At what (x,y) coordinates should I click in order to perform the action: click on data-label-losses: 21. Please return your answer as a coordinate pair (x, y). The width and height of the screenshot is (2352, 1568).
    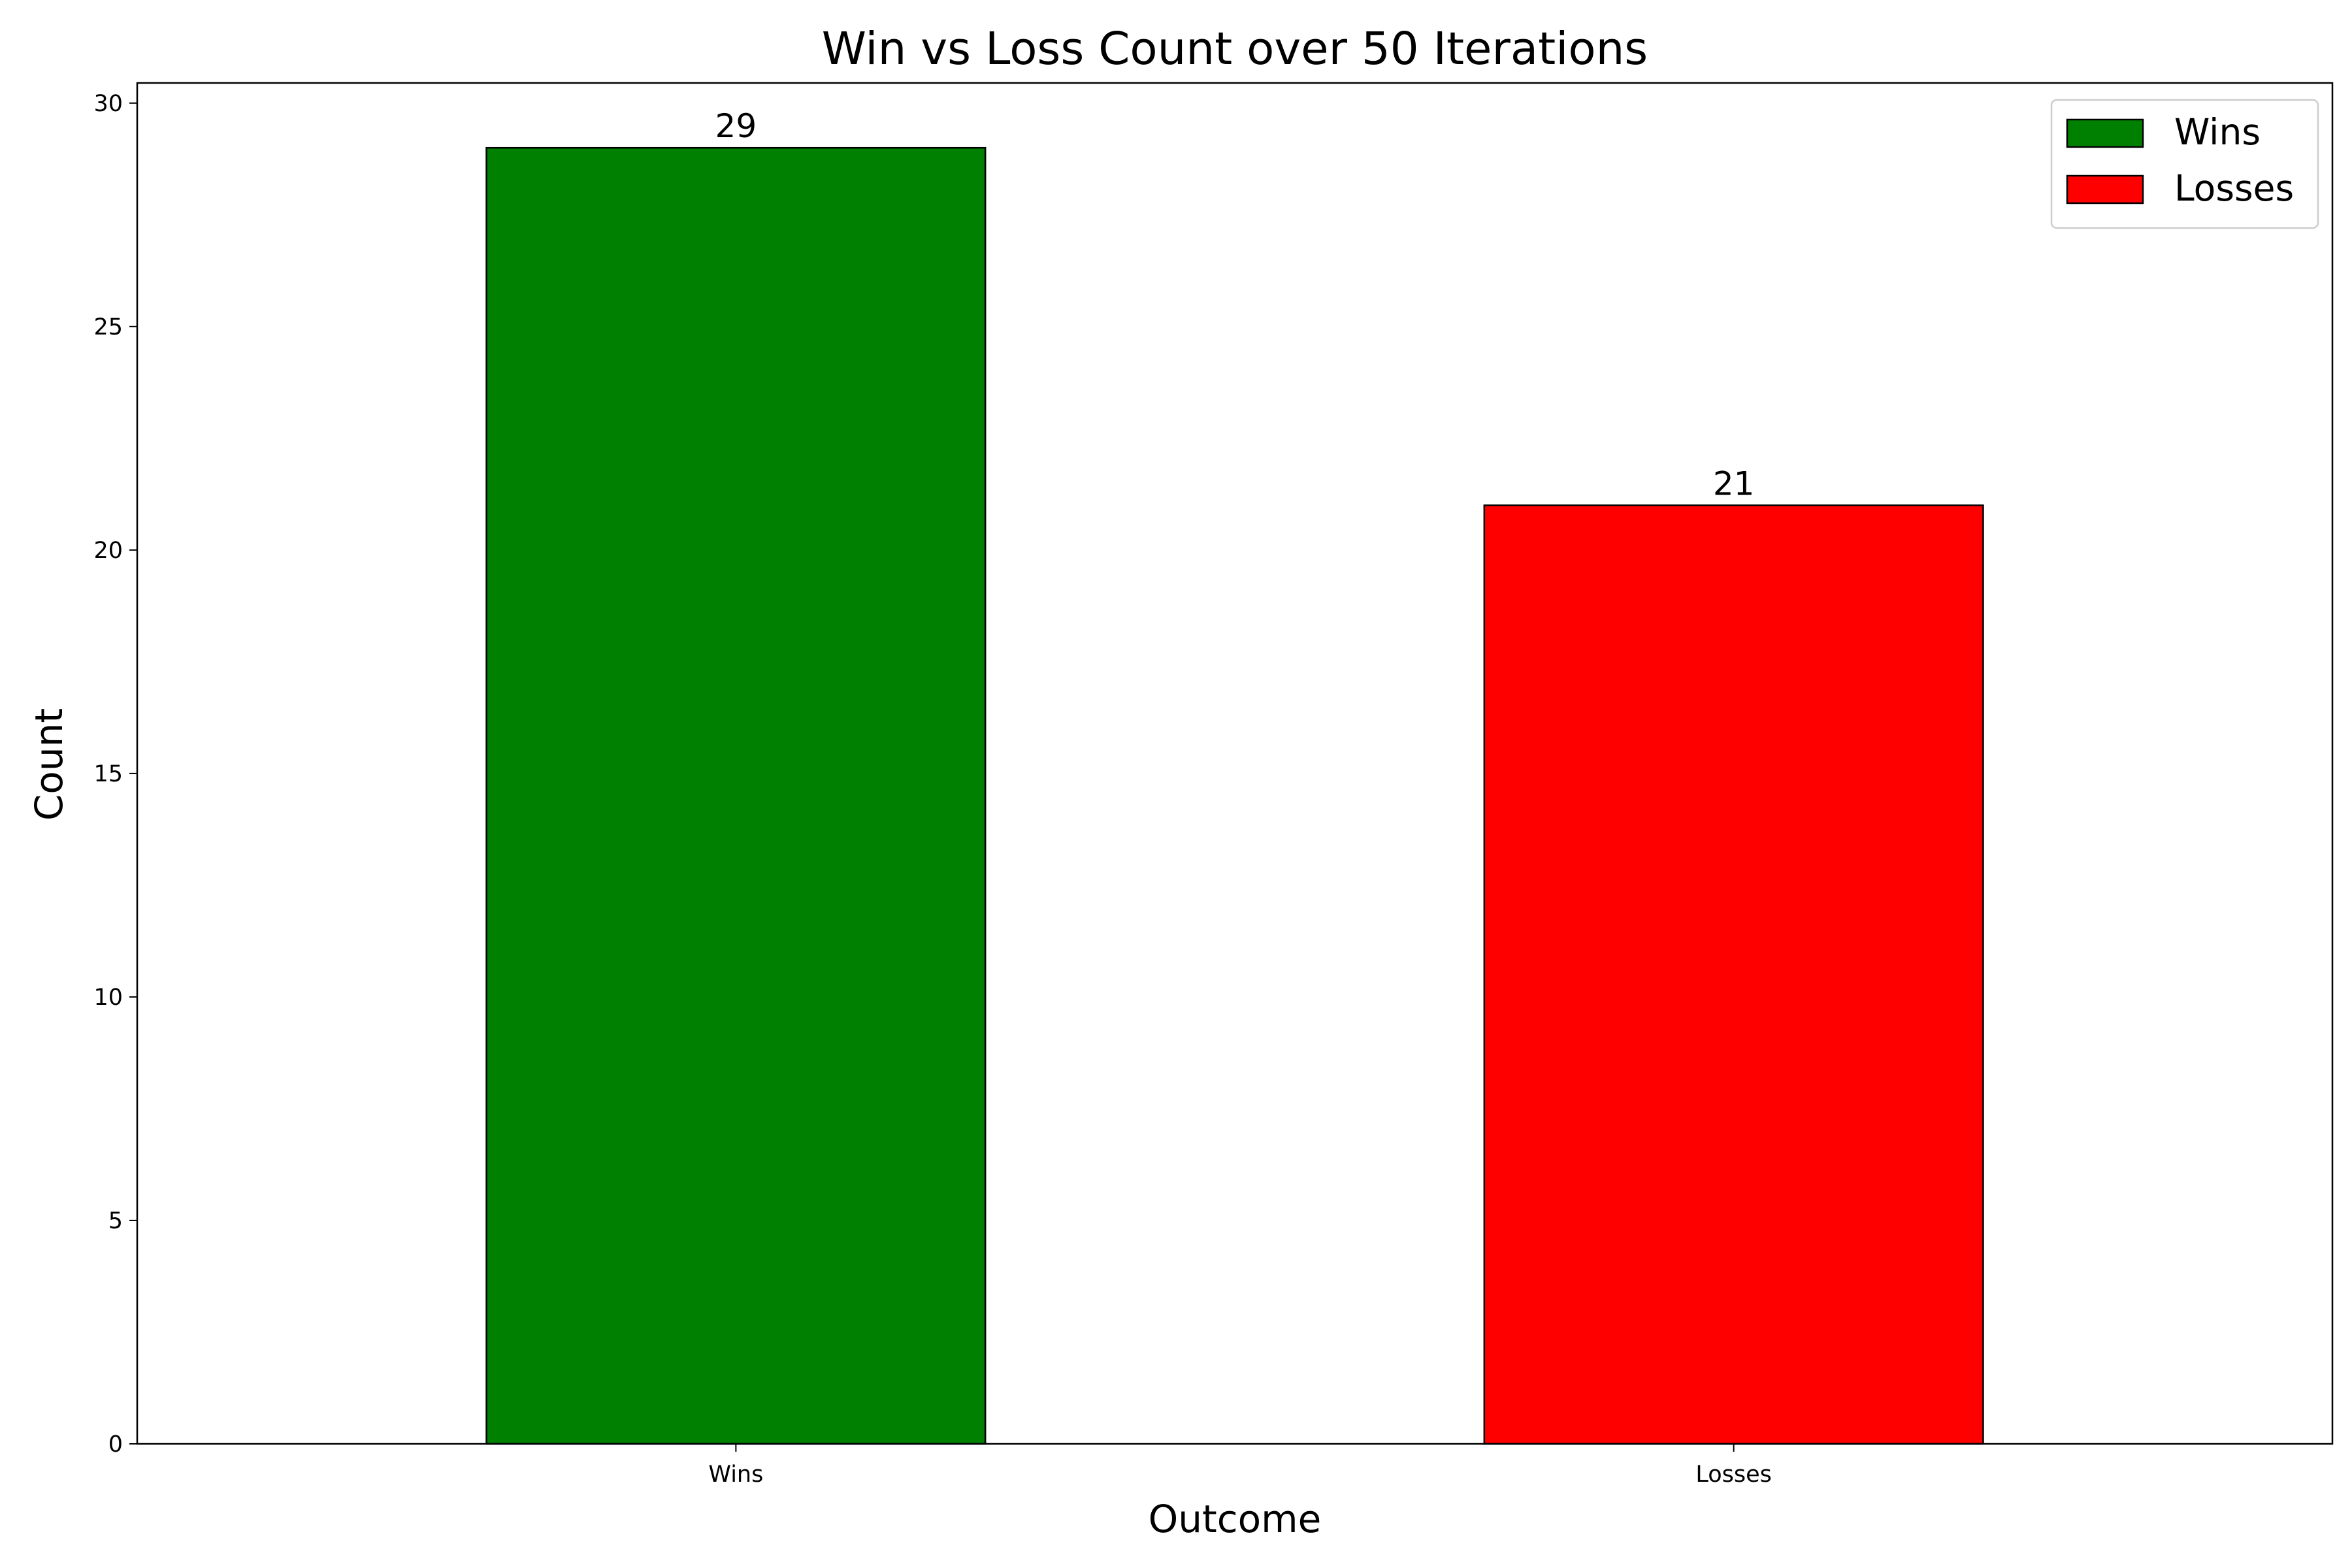
    Looking at the image, I should click on (1734, 483).